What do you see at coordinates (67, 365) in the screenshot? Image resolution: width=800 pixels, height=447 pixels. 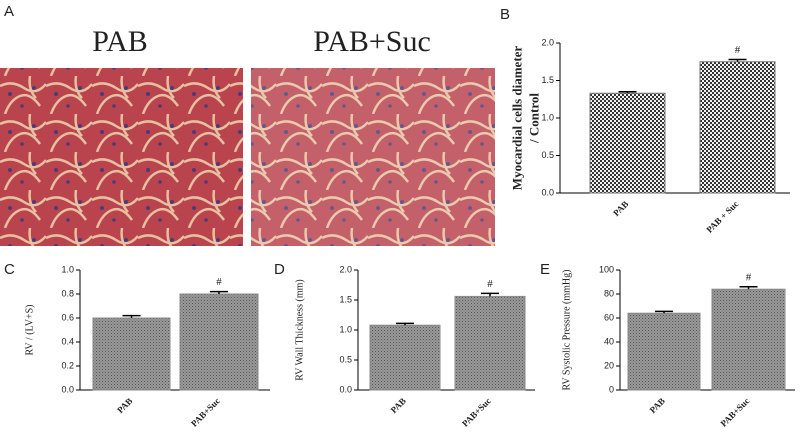 I see `y-tick-label: 0.2` at bounding box center [67, 365].